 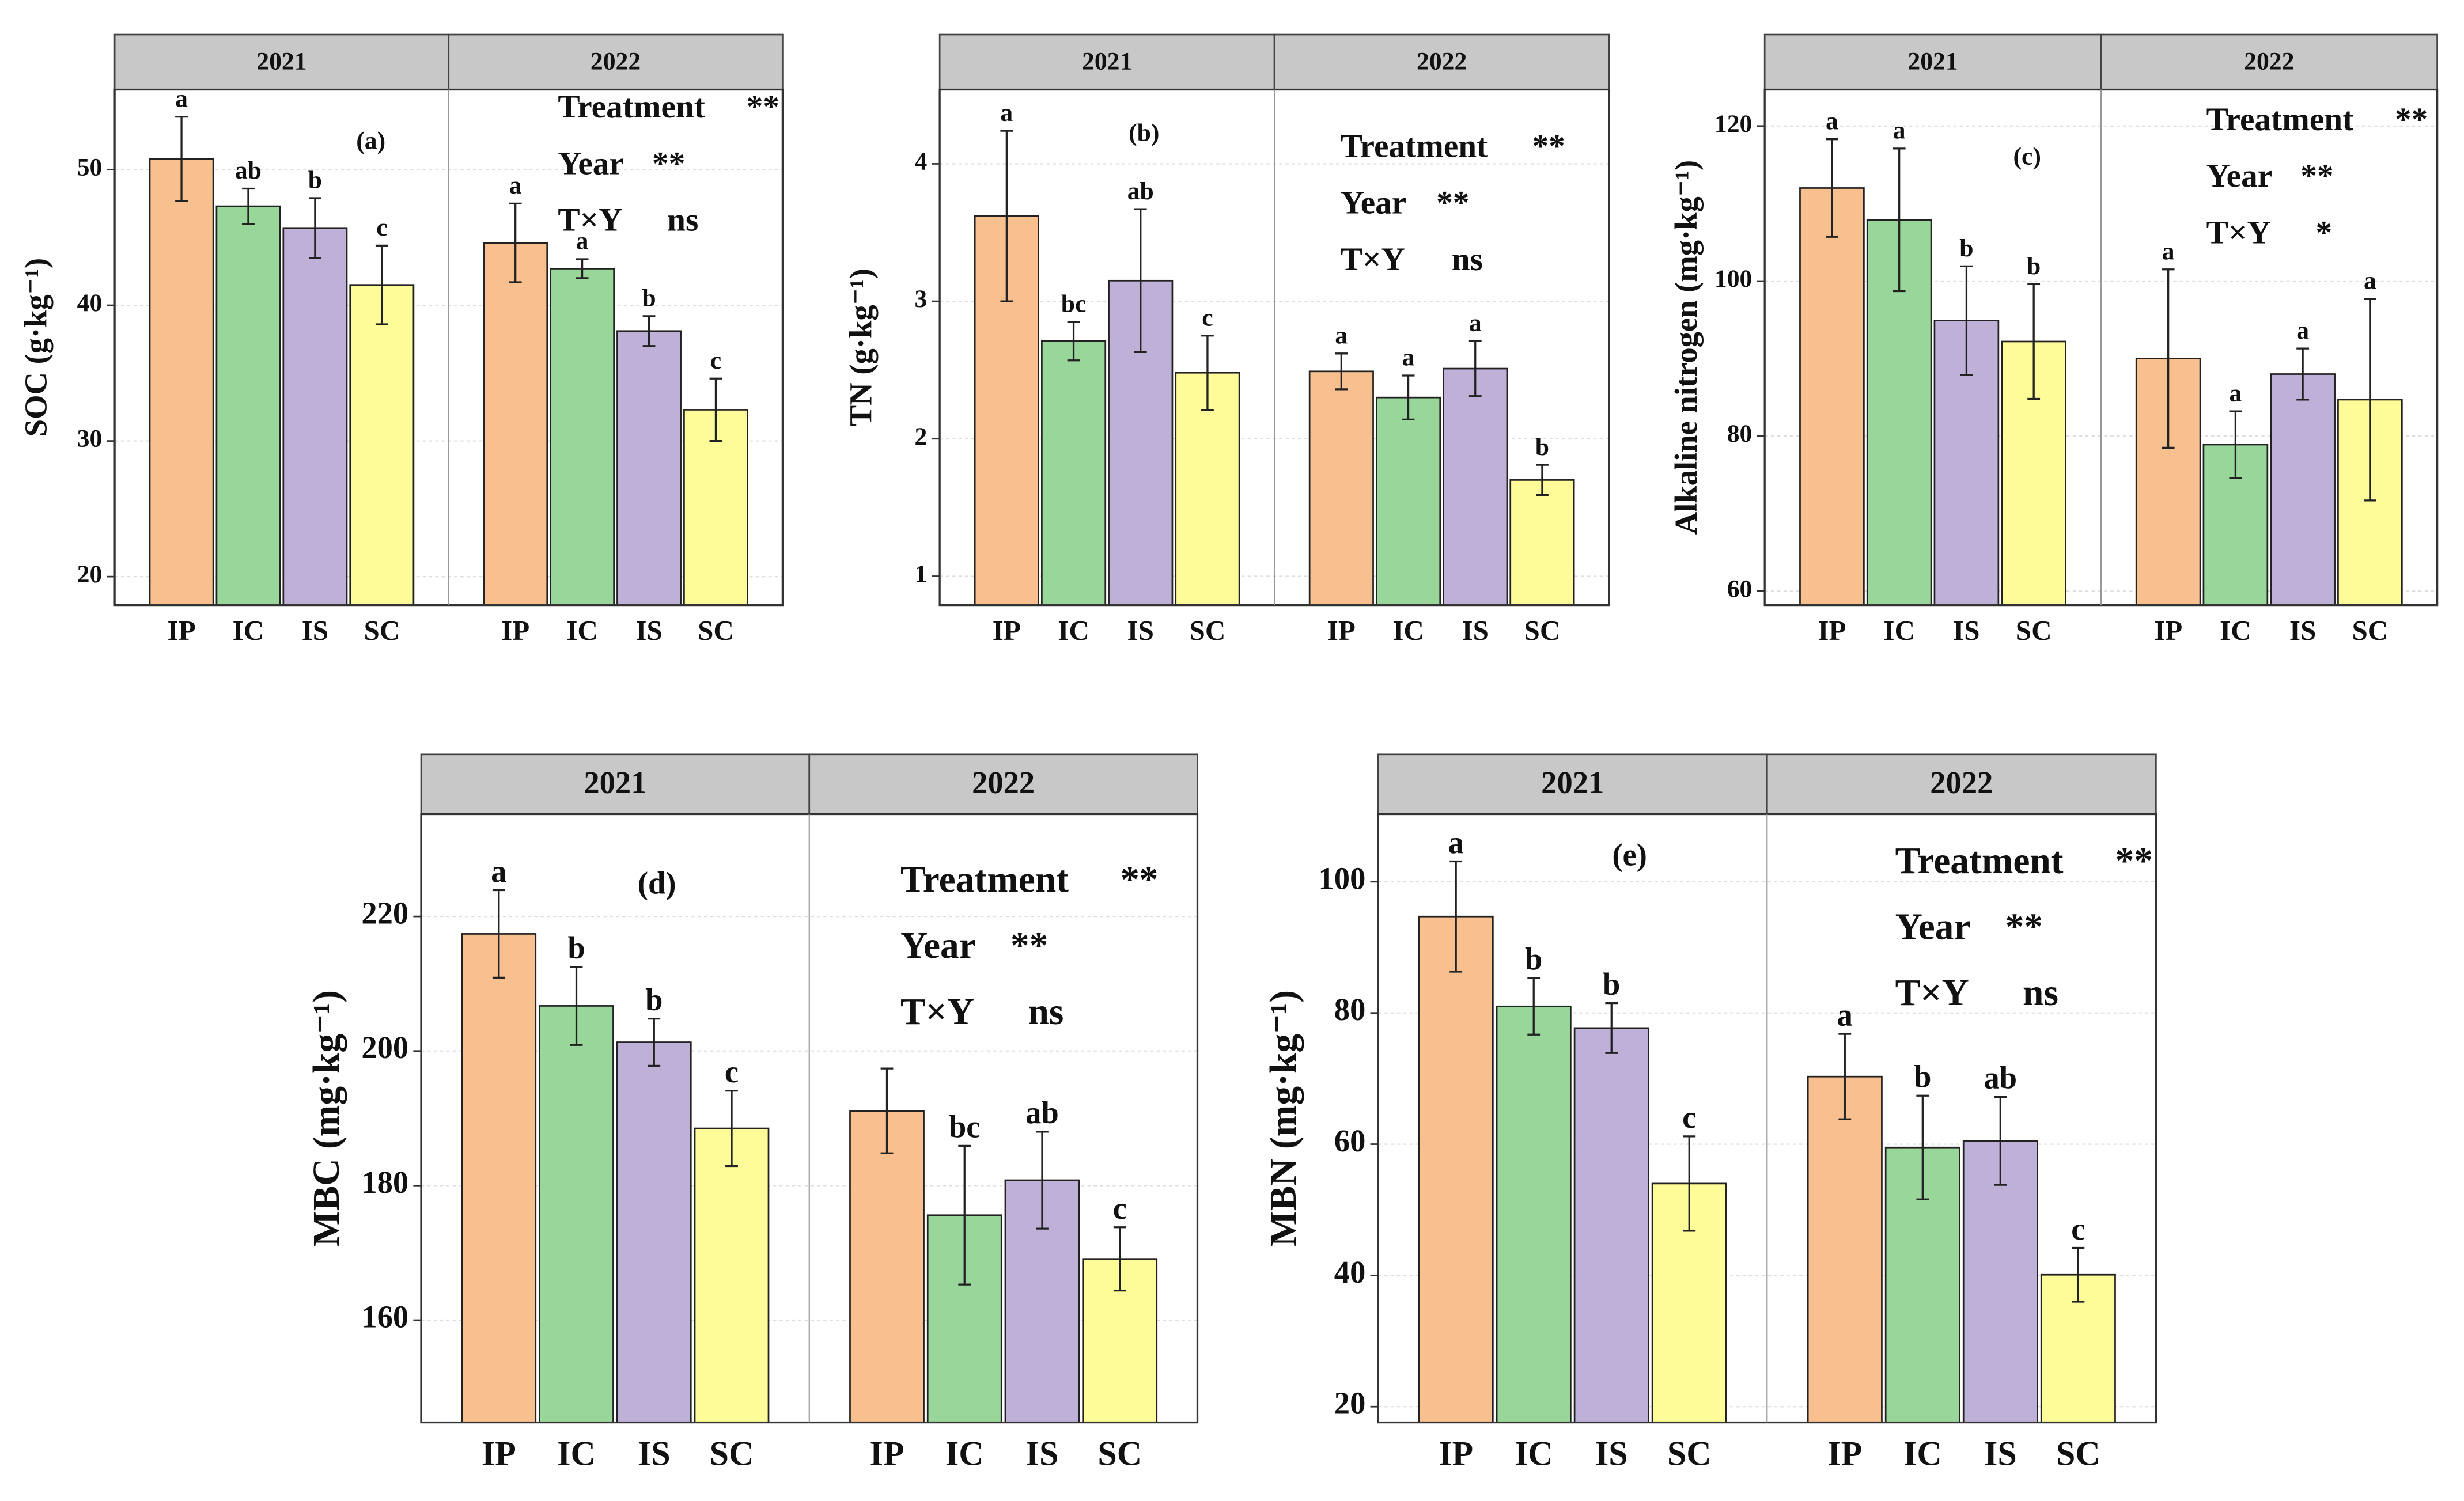 What do you see at coordinates (384, 1047) in the screenshot?
I see `y-tick-label: 200` at bounding box center [384, 1047].